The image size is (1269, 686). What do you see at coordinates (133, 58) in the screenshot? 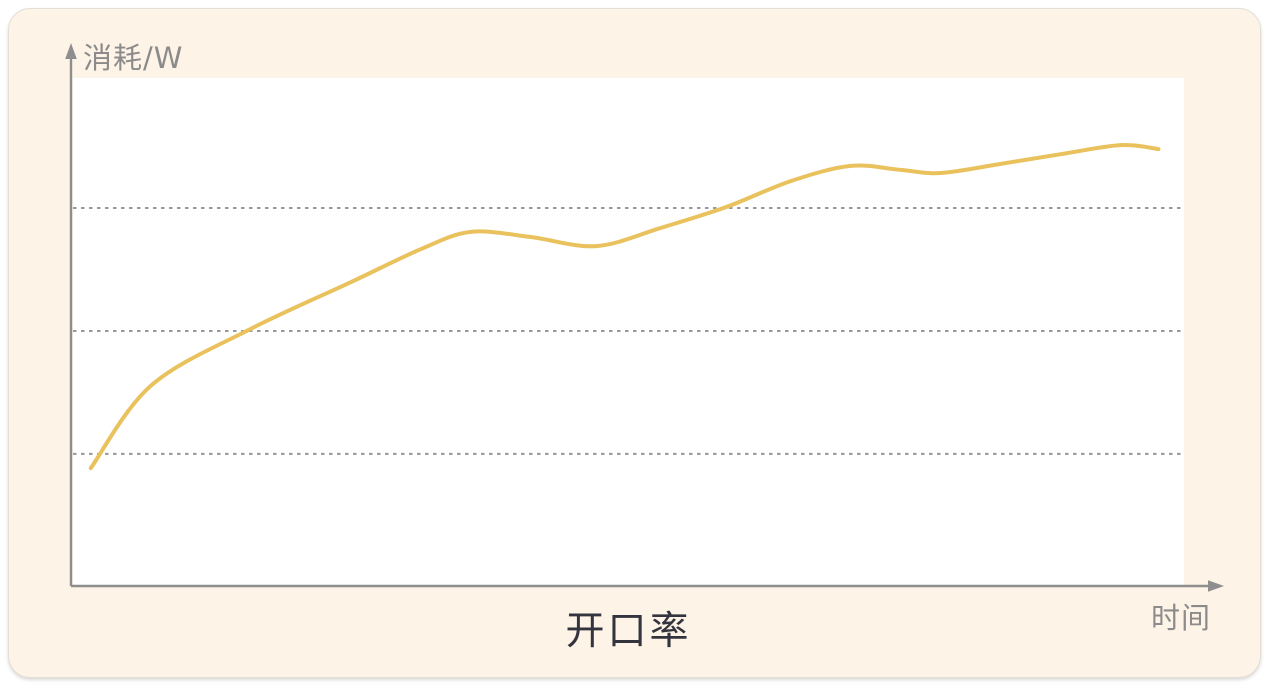
I see `y-axis-label: 消耗/W` at bounding box center [133, 58].